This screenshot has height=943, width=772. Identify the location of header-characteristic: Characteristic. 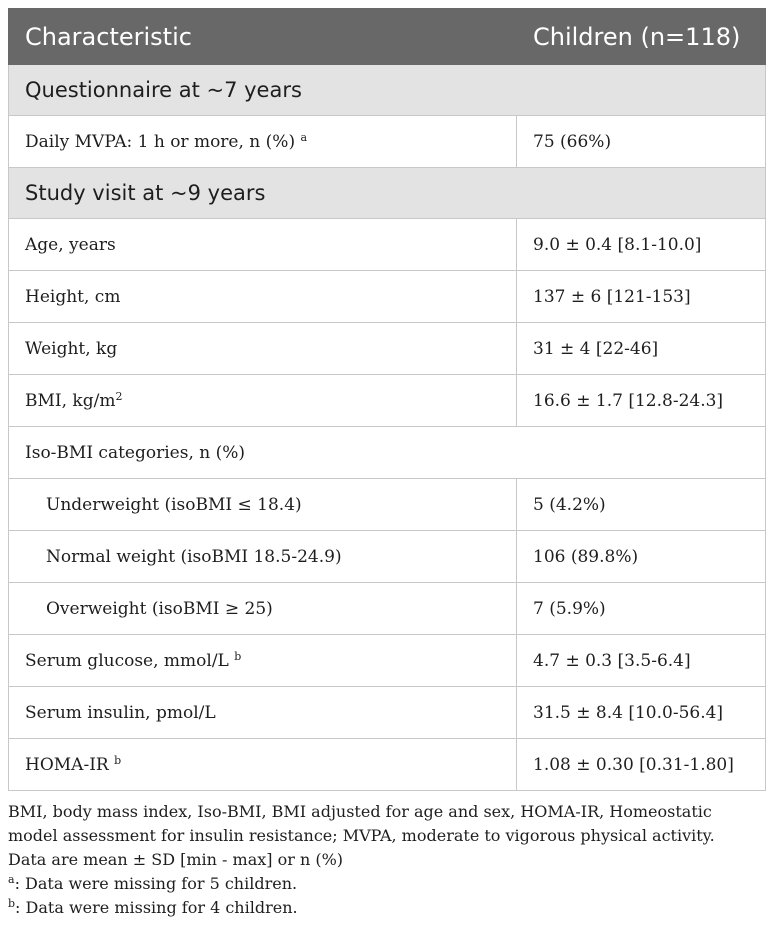
(262, 36).